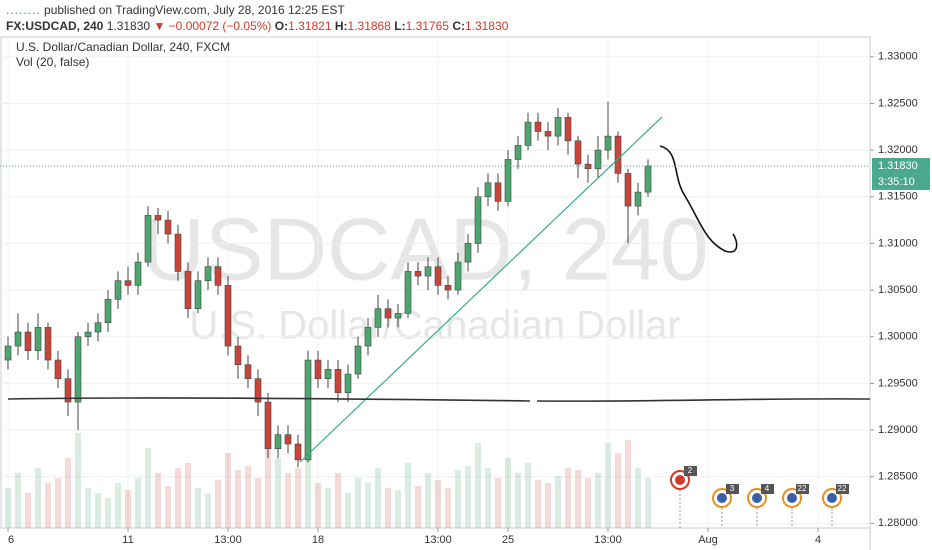 Image resolution: width=932 pixels, height=550 pixels. Describe the element at coordinates (898, 103) in the screenshot. I see `y-tick-label: 1.32500` at that location.